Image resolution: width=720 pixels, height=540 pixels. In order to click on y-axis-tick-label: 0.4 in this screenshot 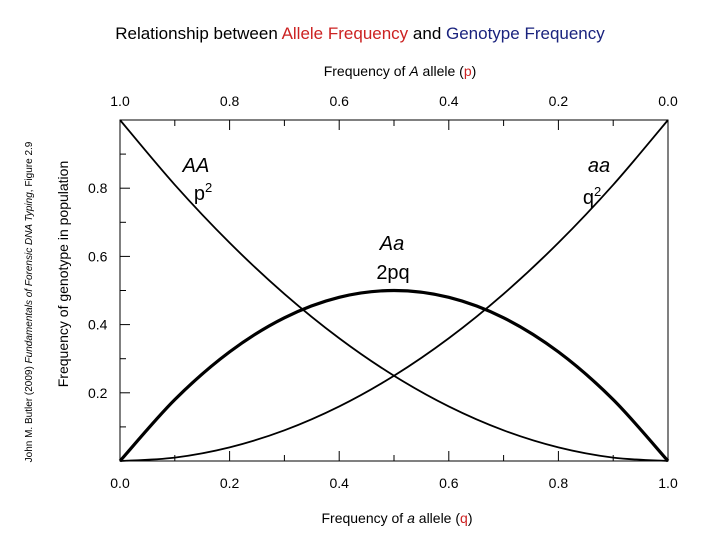, I will do `click(98, 325)`.